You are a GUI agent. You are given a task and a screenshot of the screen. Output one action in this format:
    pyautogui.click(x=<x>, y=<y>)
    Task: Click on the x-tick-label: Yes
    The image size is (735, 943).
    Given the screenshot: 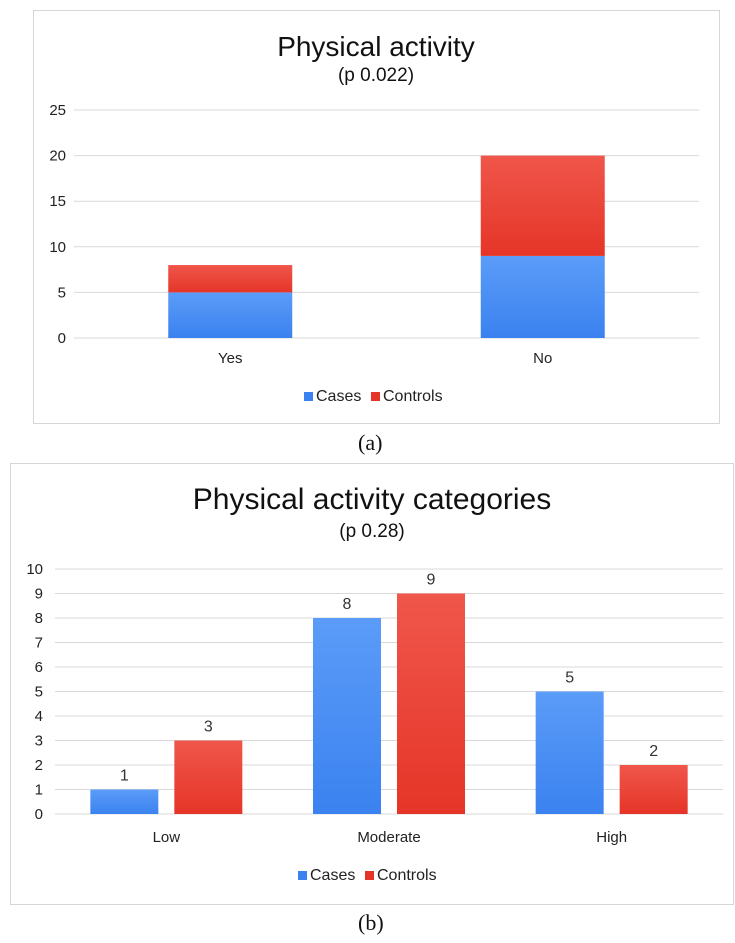 What is the action you would take?
    pyautogui.click(x=230, y=358)
    